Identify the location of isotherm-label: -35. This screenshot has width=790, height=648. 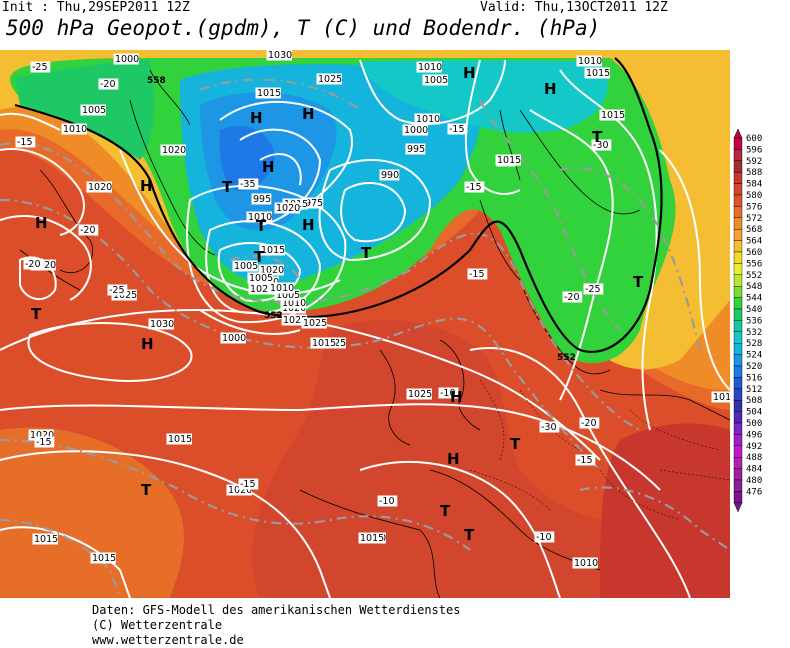
(248, 184).